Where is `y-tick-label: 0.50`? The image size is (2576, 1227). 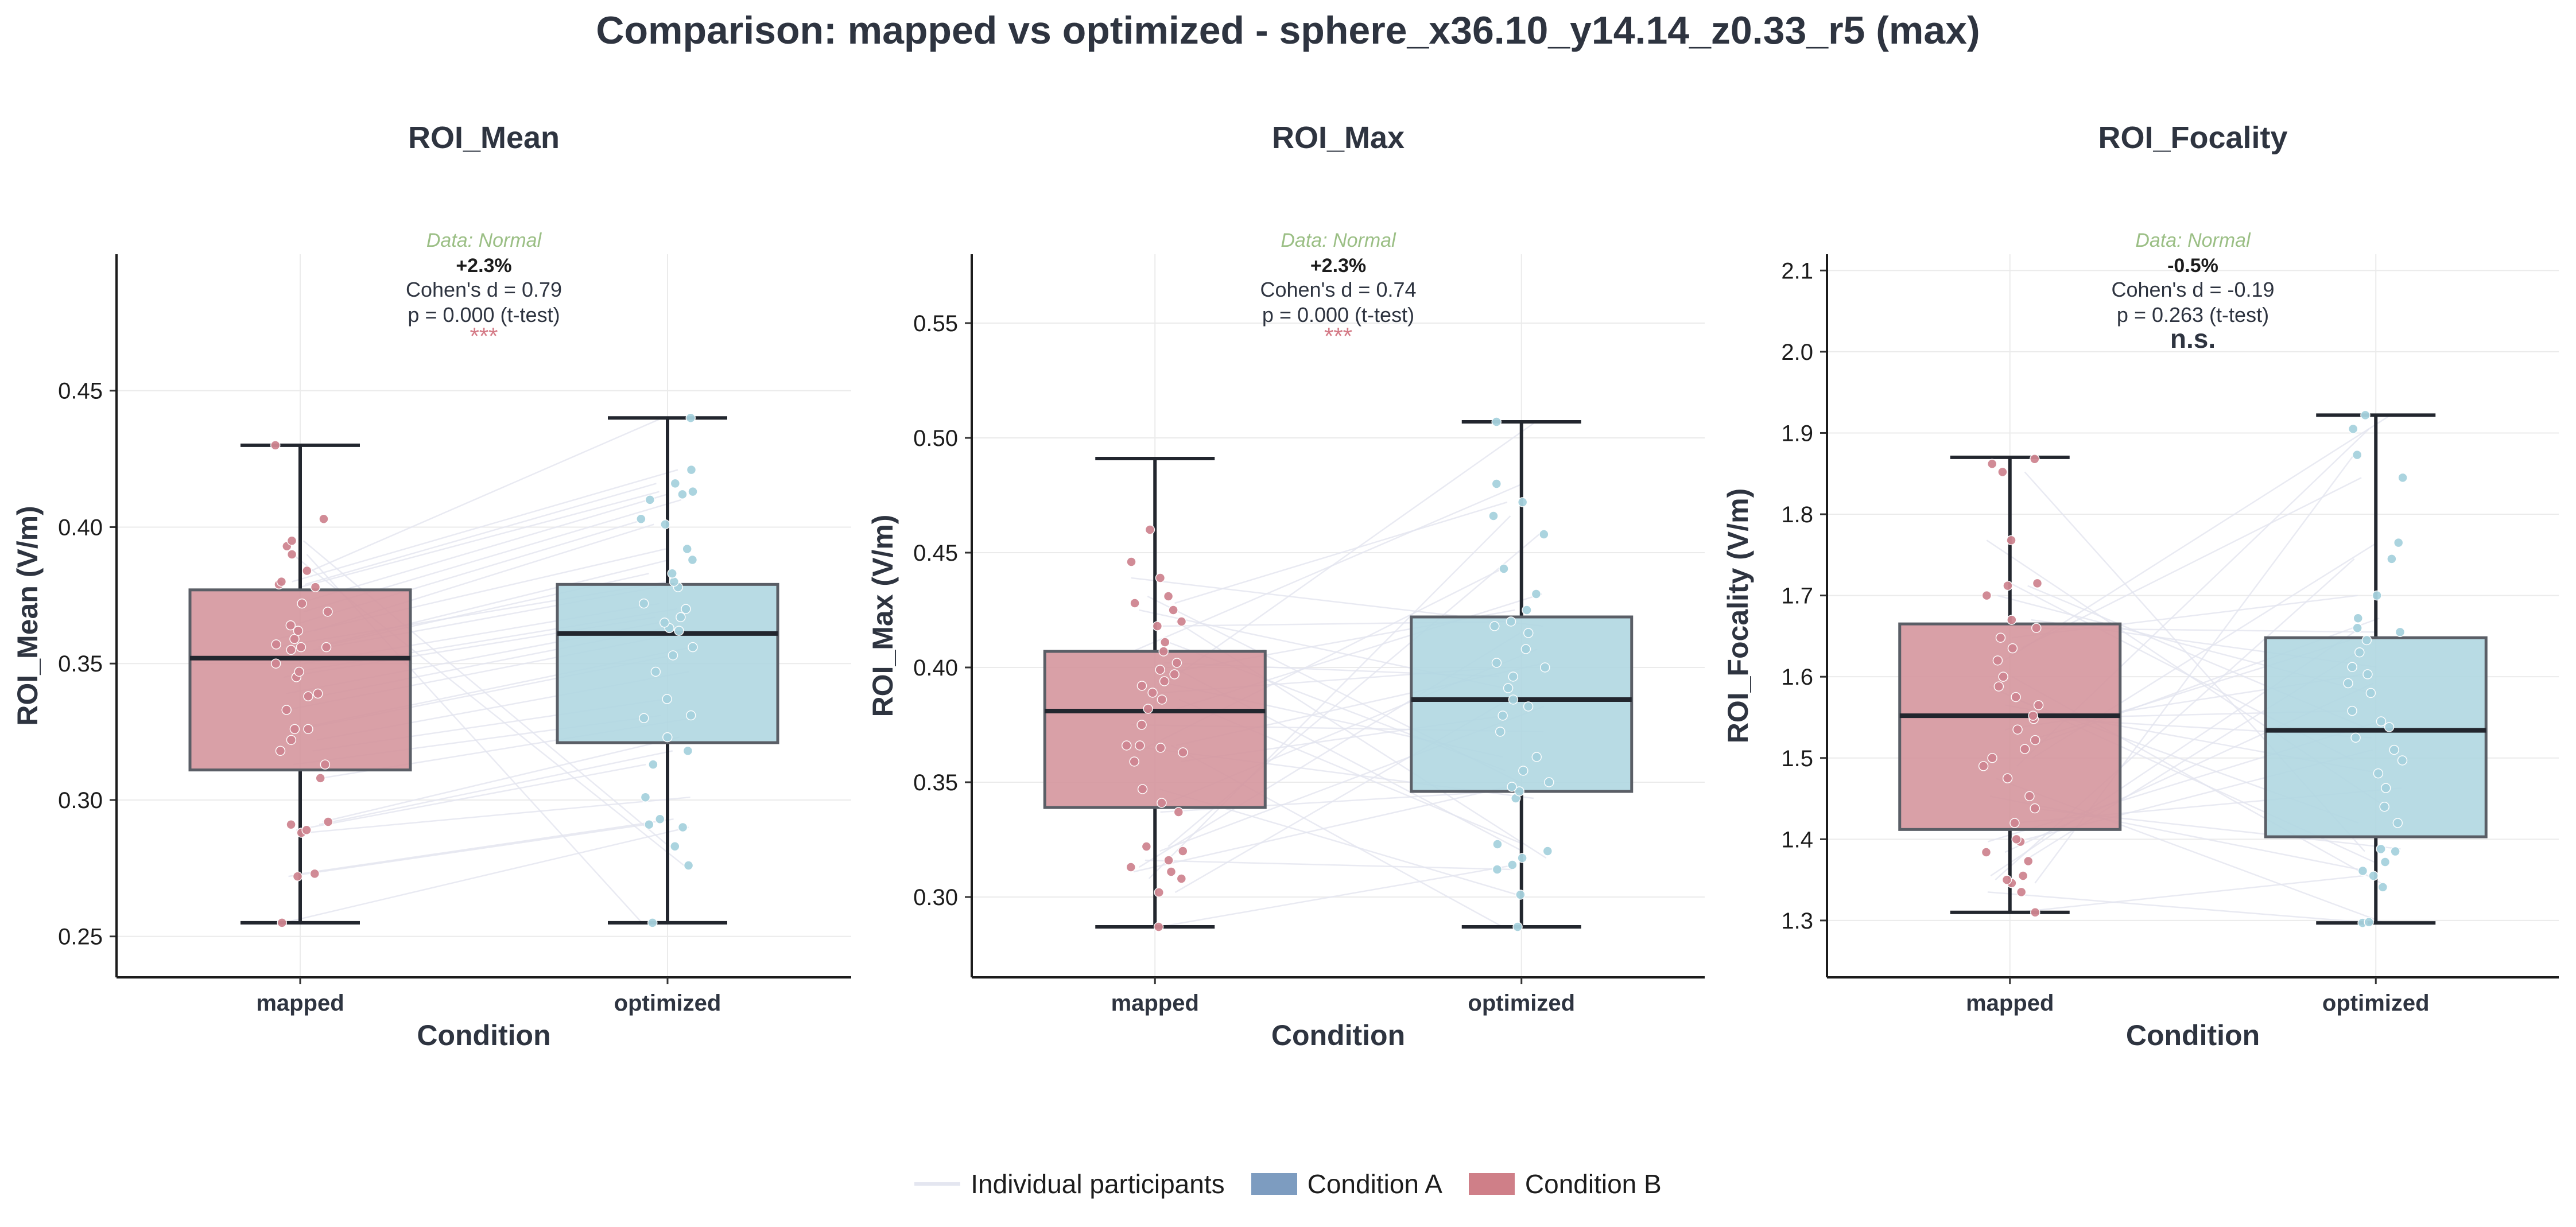 y-tick-label: 0.50 is located at coordinates (935, 439).